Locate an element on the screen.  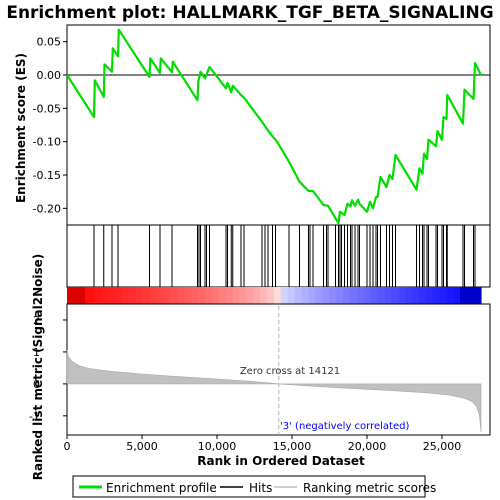
metric-y-tick-label: 0 is located at coordinates (36, 384).